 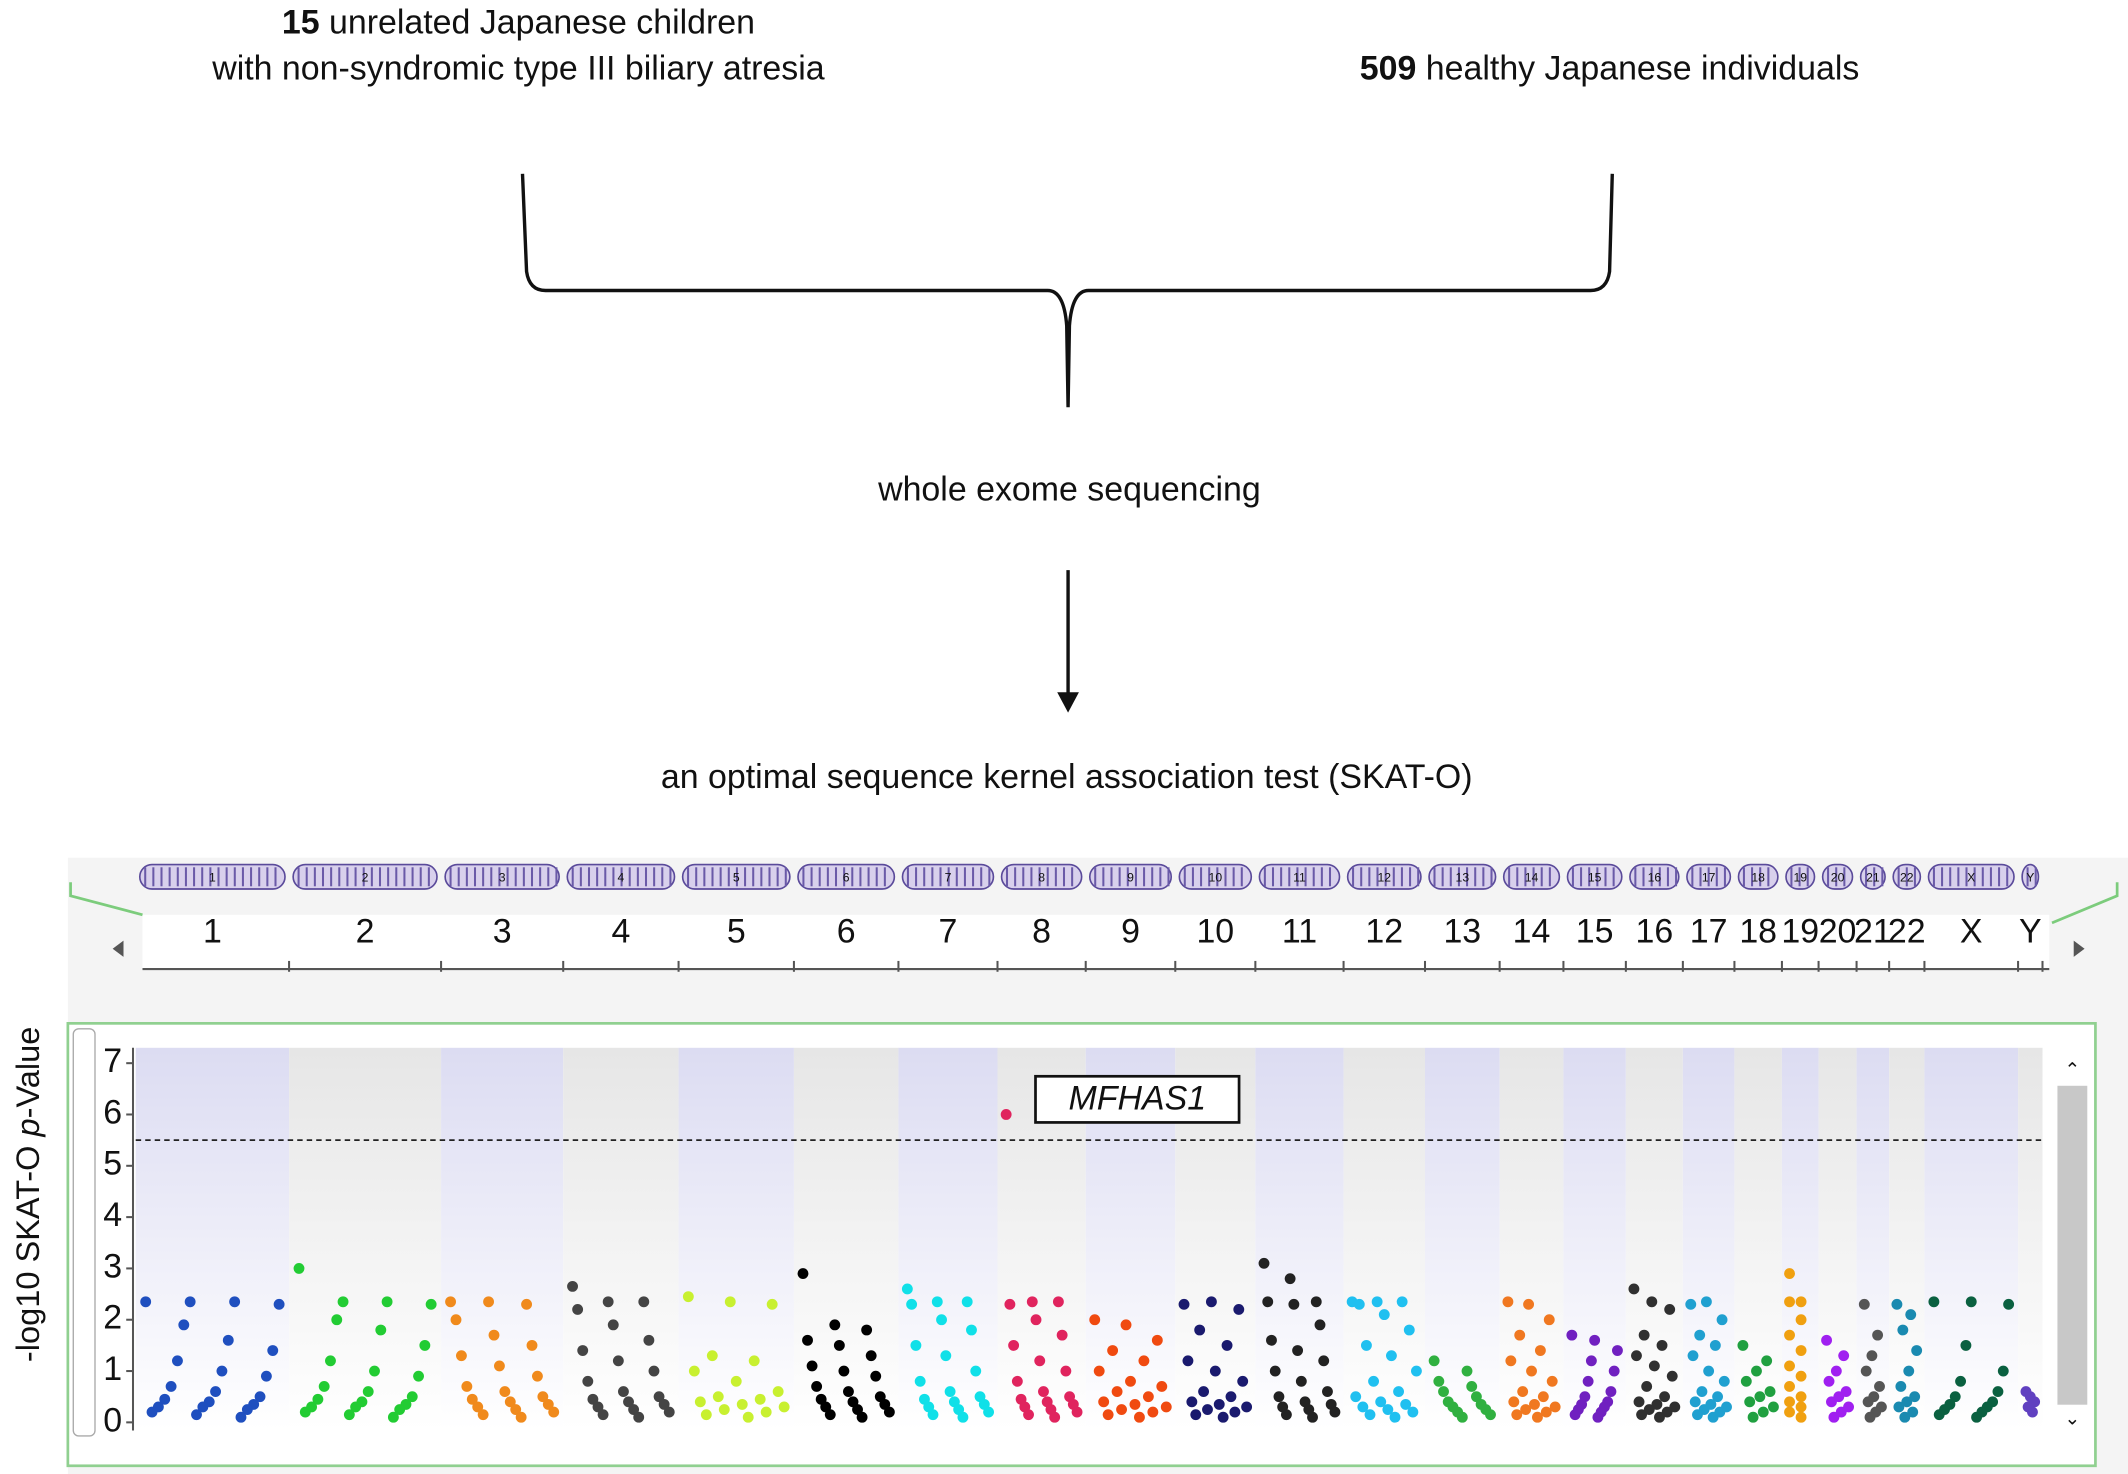 What do you see at coordinates (1800, 932) in the screenshot?
I see `x-tick-label: 19` at bounding box center [1800, 932].